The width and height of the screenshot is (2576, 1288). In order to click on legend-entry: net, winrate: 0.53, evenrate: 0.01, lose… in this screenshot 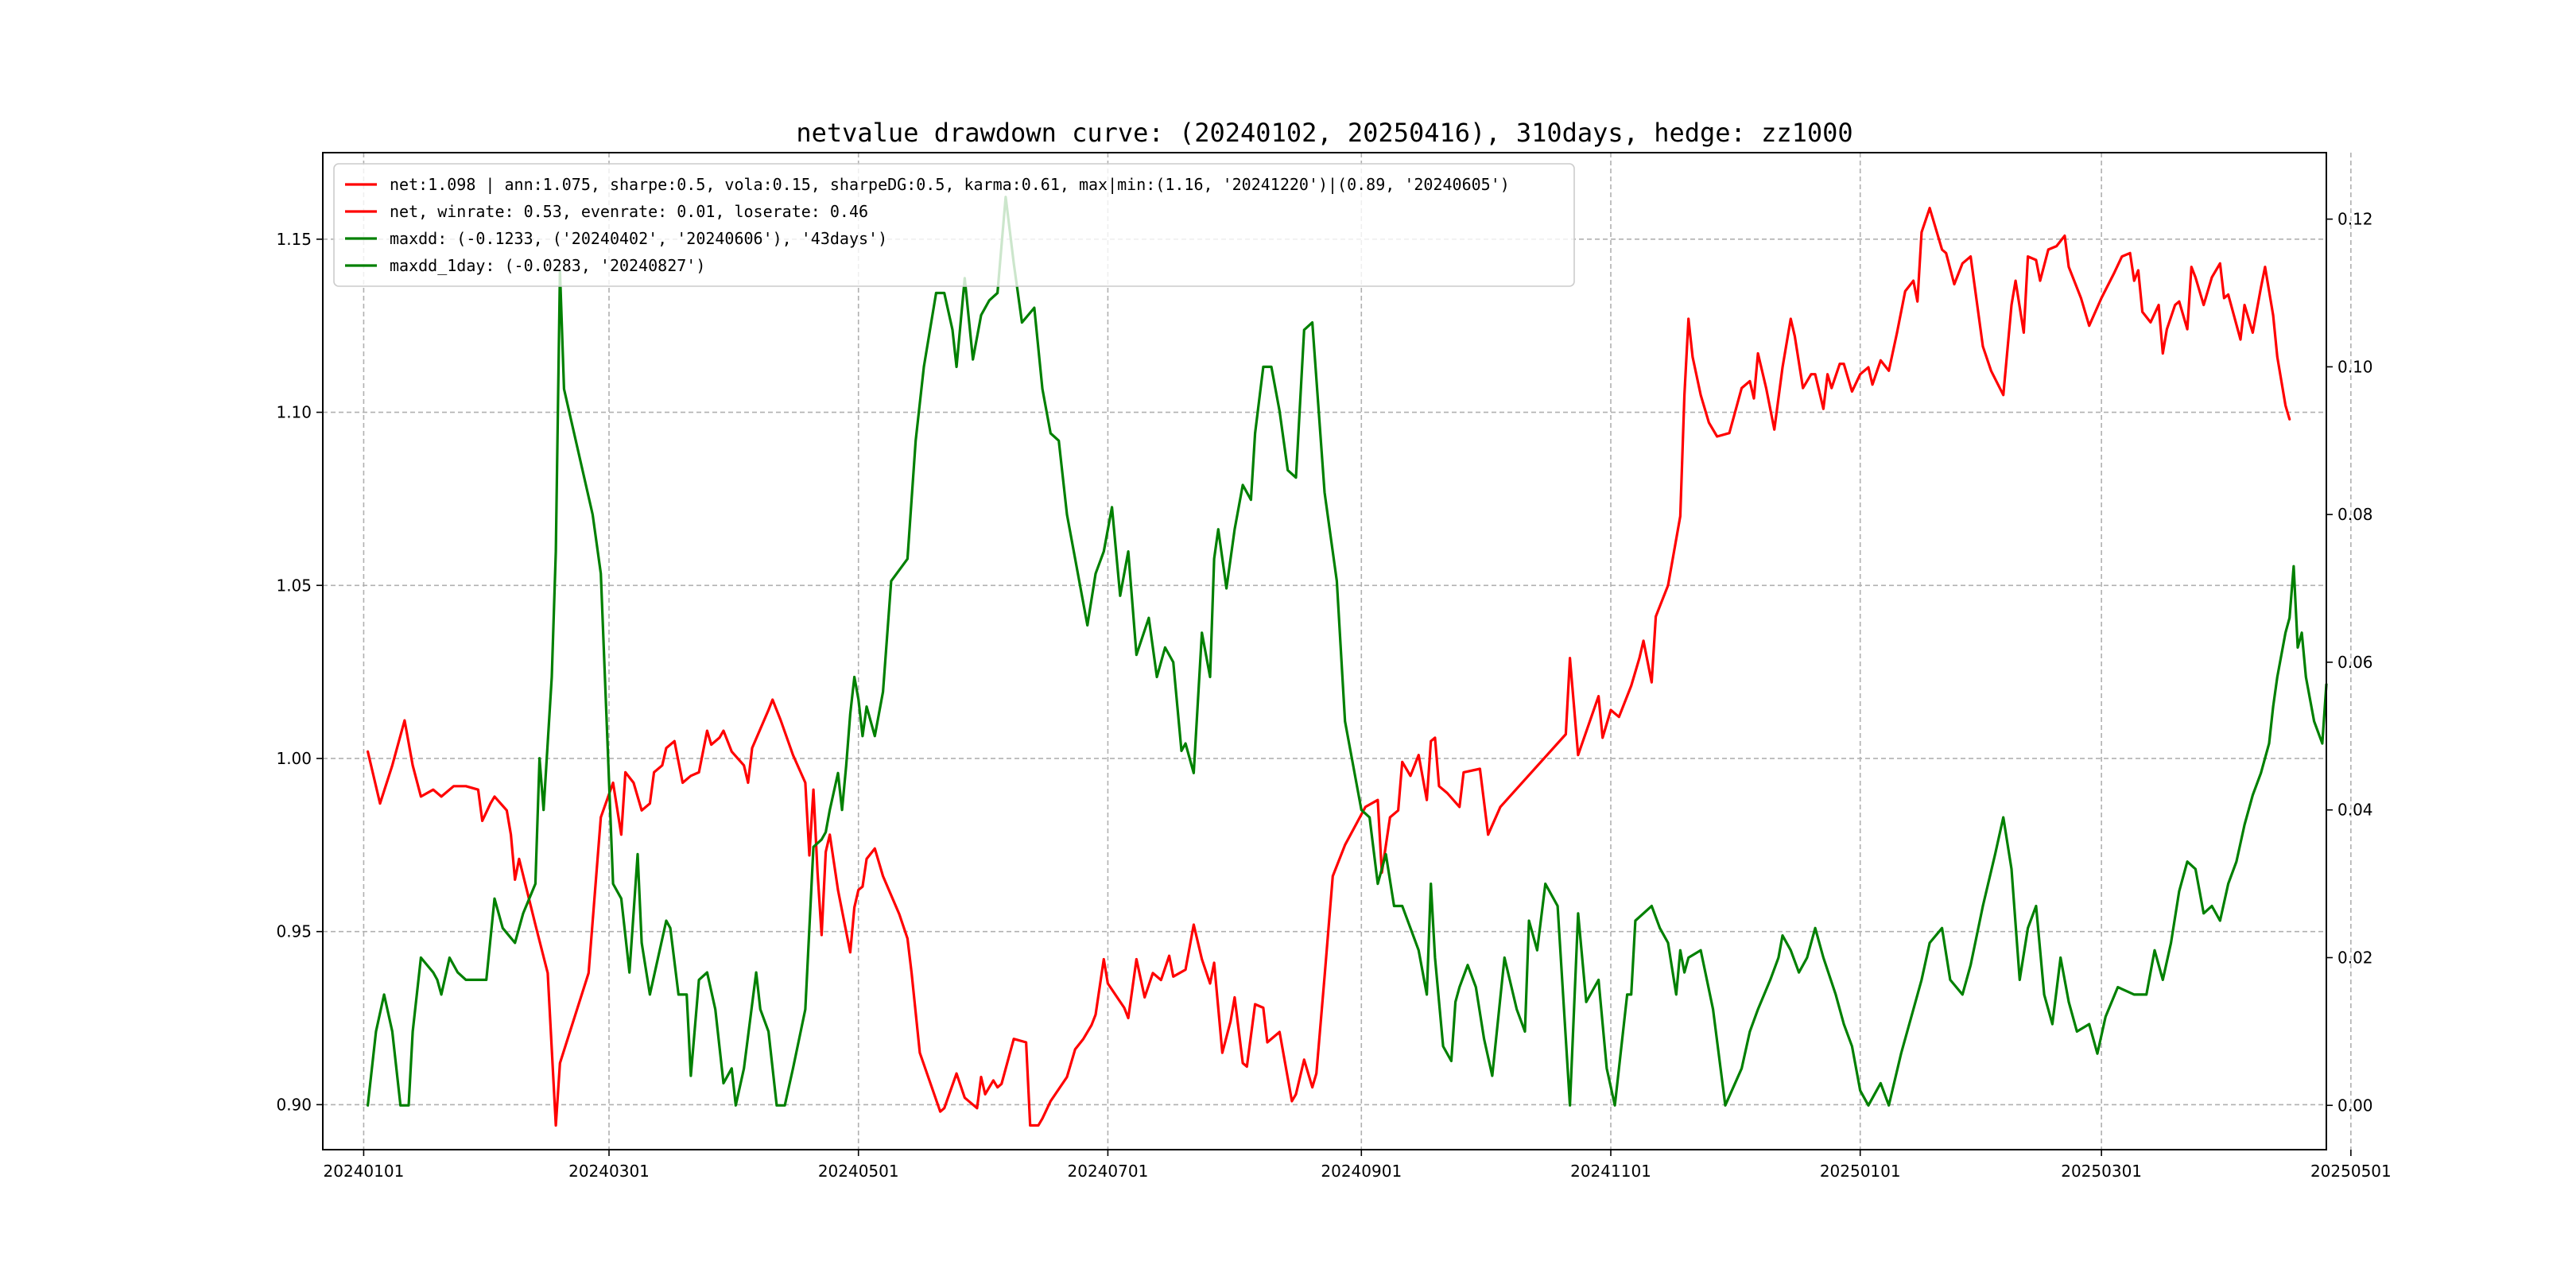, I will do `click(629, 211)`.